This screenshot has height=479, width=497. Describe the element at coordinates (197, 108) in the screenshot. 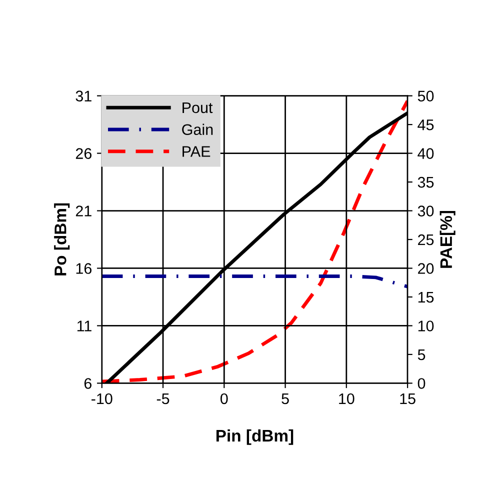

I see `legend-label: Pout` at that location.